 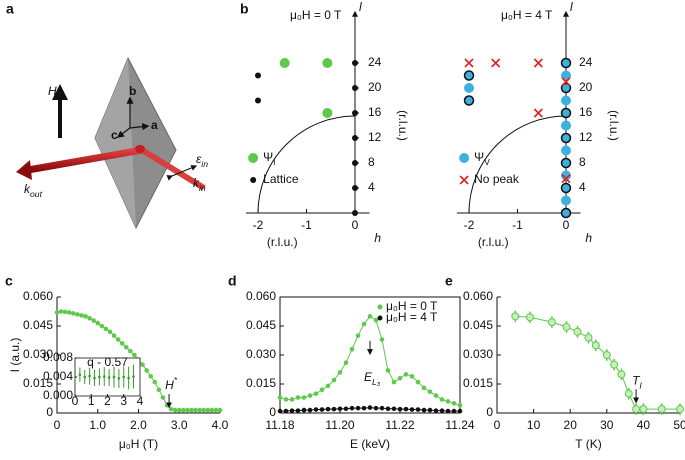 What do you see at coordinates (355, 225) in the screenshot?
I see `h-tick-label: 0` at bounding box center [355, 225].